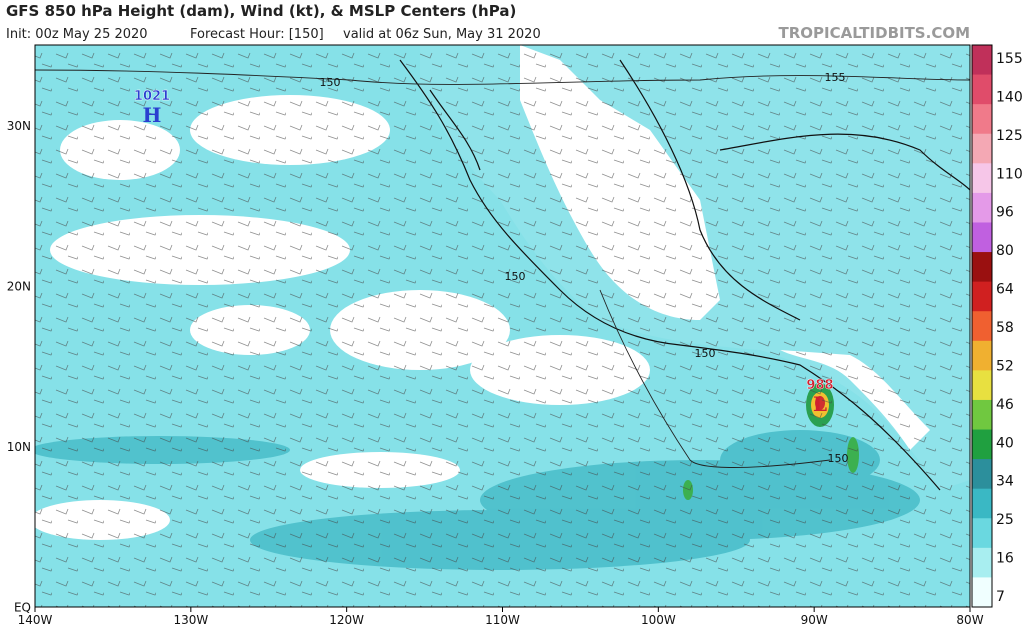 This screenshot has width=1024, height=628. What do you see at coordinates (19, 447) in the screenshot?
I see `latitude-label: 10N` at bounding box center [19, 447].